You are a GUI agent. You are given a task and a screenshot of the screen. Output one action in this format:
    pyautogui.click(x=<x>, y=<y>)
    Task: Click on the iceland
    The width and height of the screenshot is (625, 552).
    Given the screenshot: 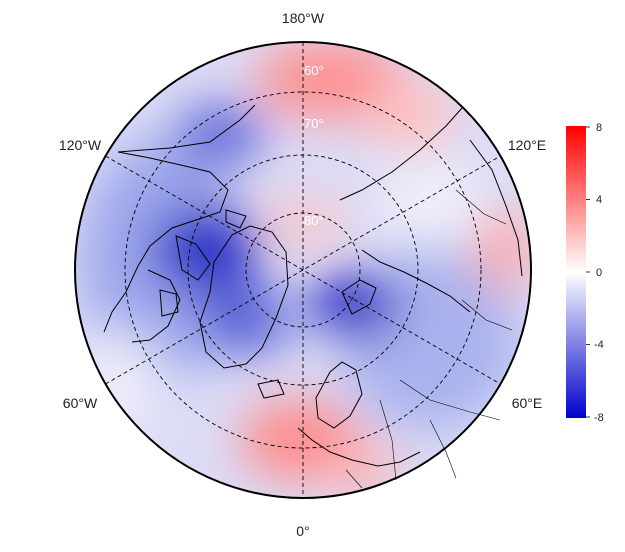 What is the action you would take?
    pyautogui.click(x=271, y=389)
    